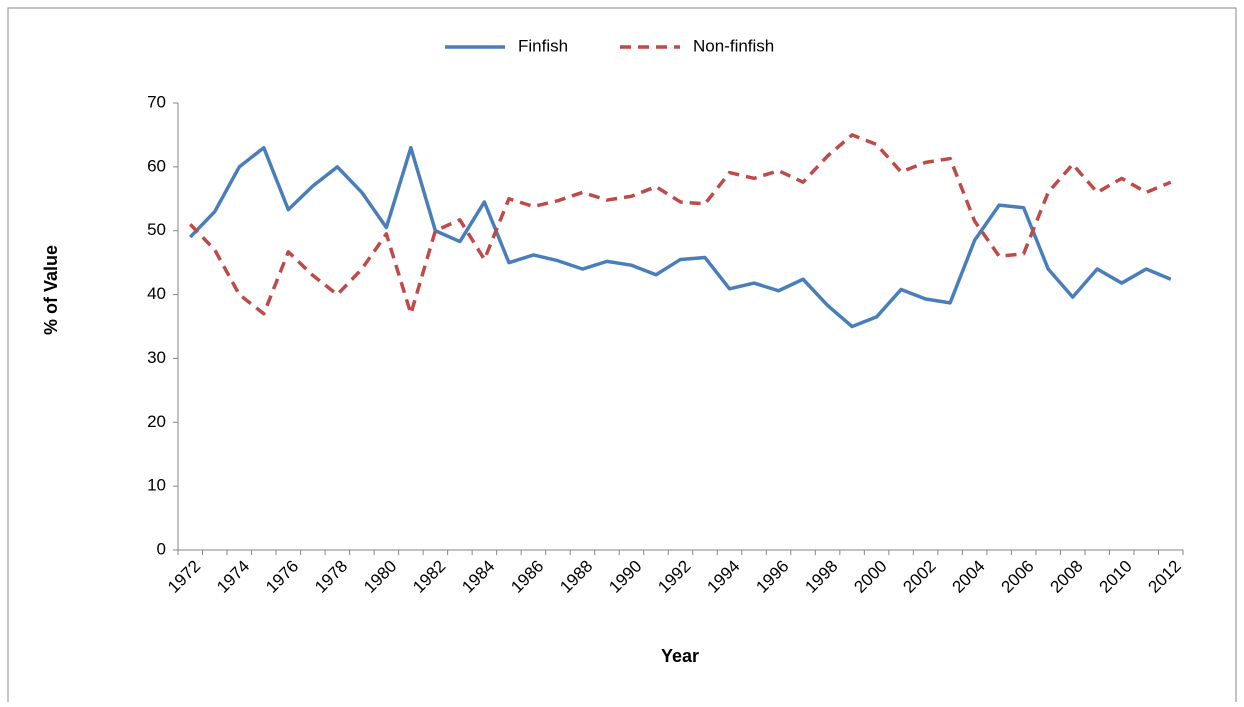 Image resolution: width=1244 pixels, height=707 pixels. I want to click on legend-label: Non-finfish, so click(733, 45).